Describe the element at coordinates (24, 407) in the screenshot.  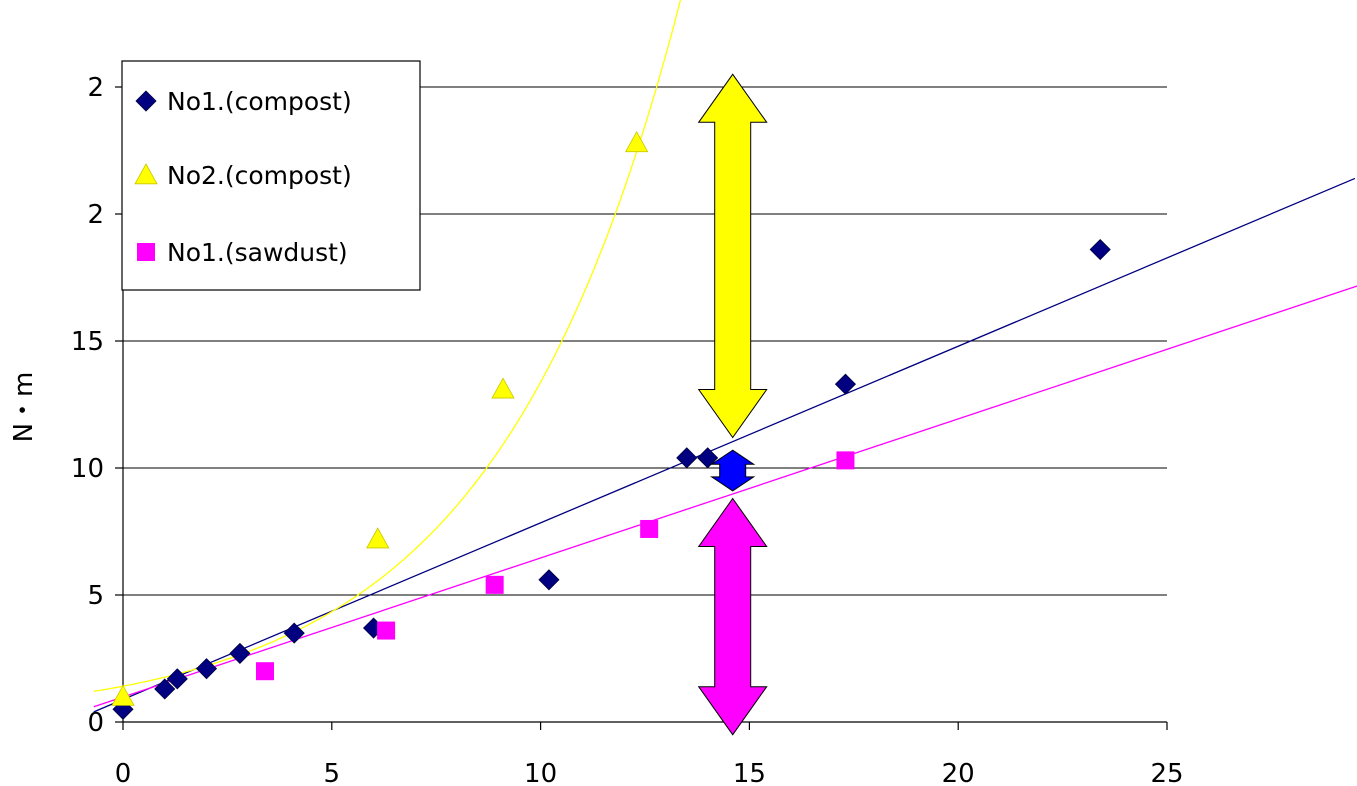
I see `y-axis-title: N・m` at that location.